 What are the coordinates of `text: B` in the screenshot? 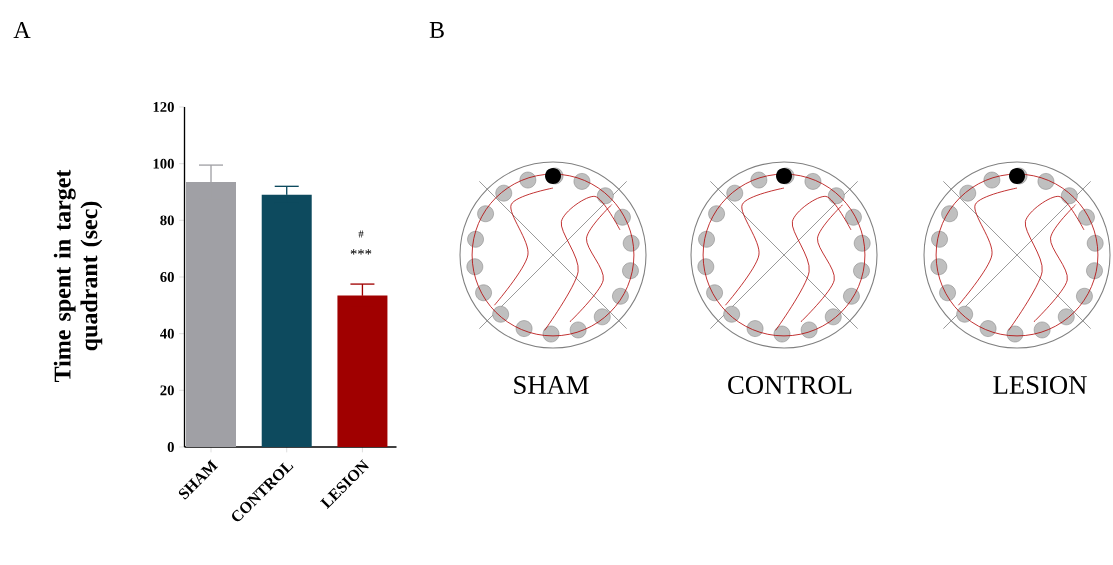 It's located at (436, 30).